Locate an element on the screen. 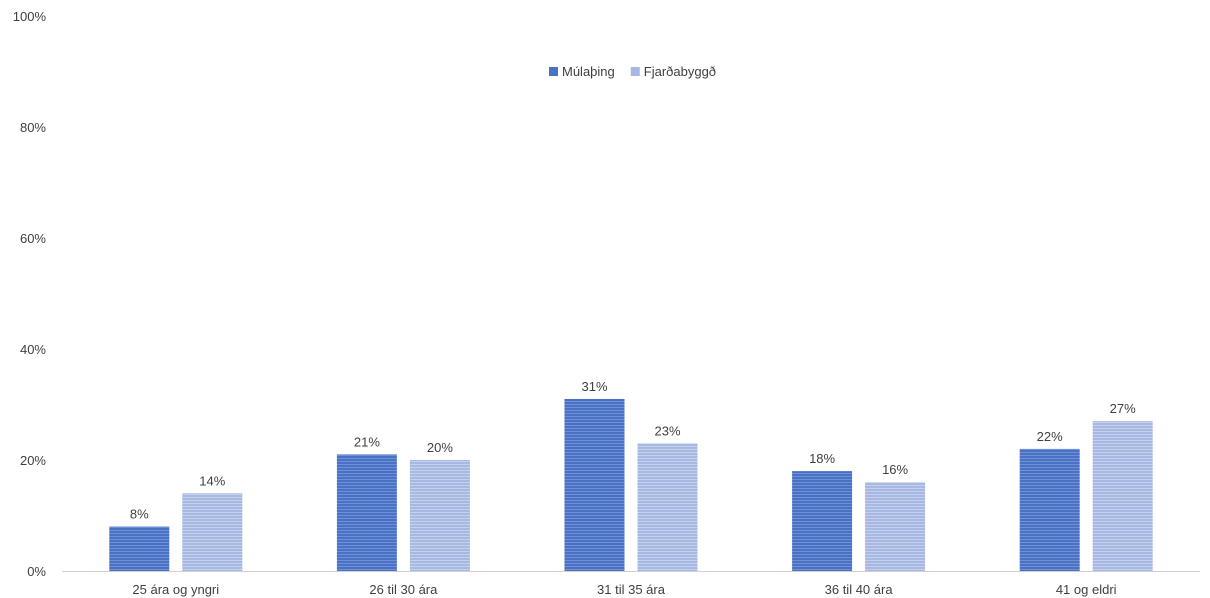 The image size is (1210, 598). data-label: 31% is located at coordinates (594, 386).